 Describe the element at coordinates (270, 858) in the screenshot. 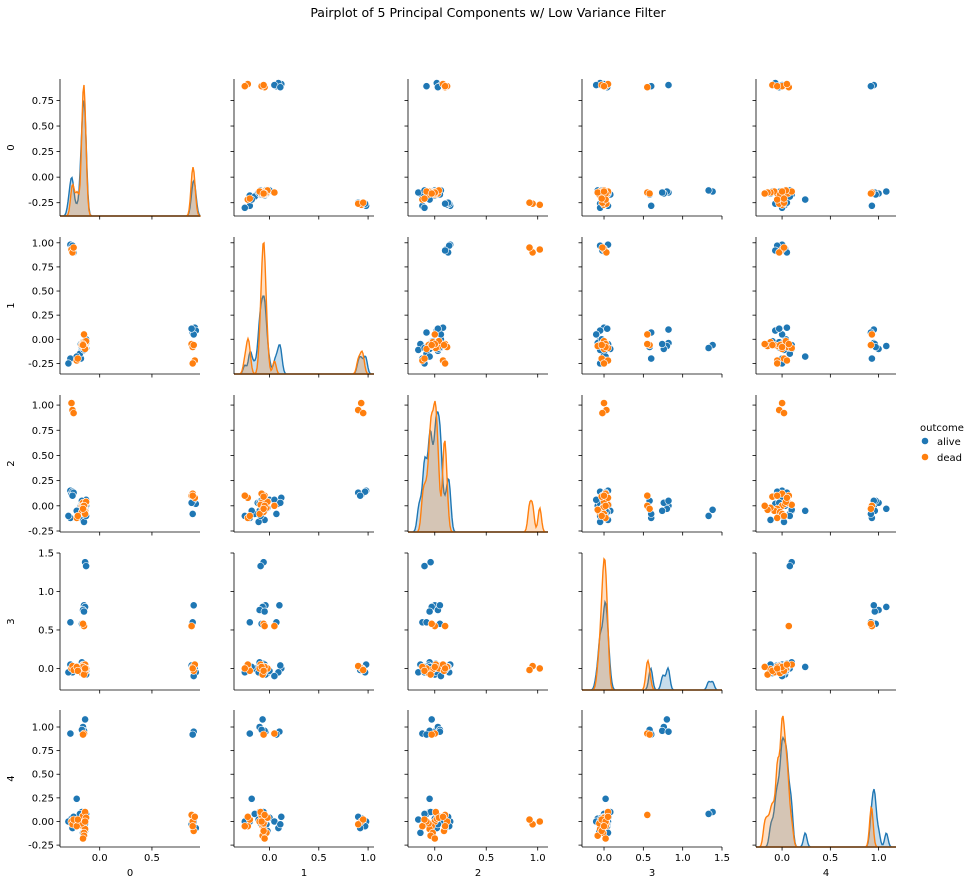

I see `x-tick-label: 0.0` at that location.